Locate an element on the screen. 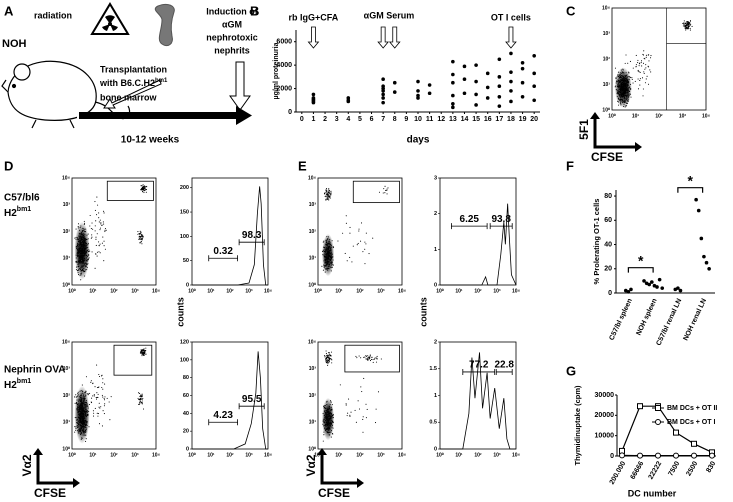  annotation: αGM Serum is located at coordinates (389, 15).